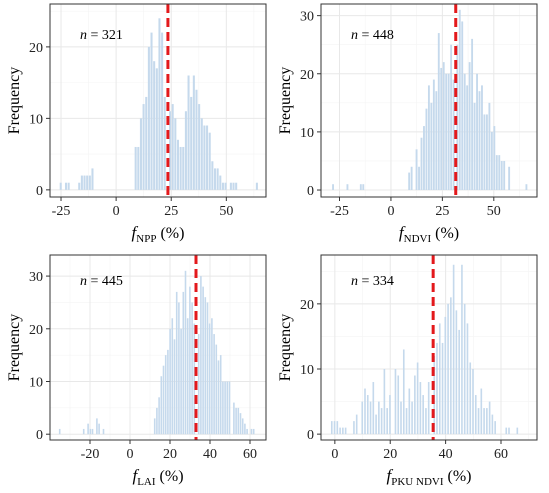 Image resolution: width=549 pixels, height=493 pixels. I want to click on x-axis-label: fPKU NDVI (%), so click(429, 477).